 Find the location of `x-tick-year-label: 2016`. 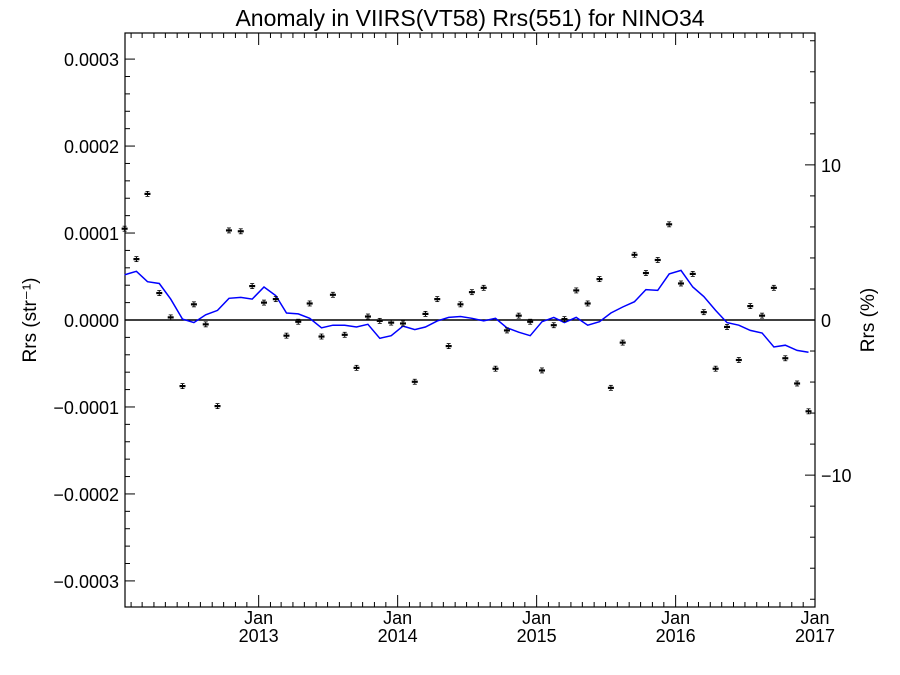

x-tick-year-label: 2016 is located at coordinates (676, 636).